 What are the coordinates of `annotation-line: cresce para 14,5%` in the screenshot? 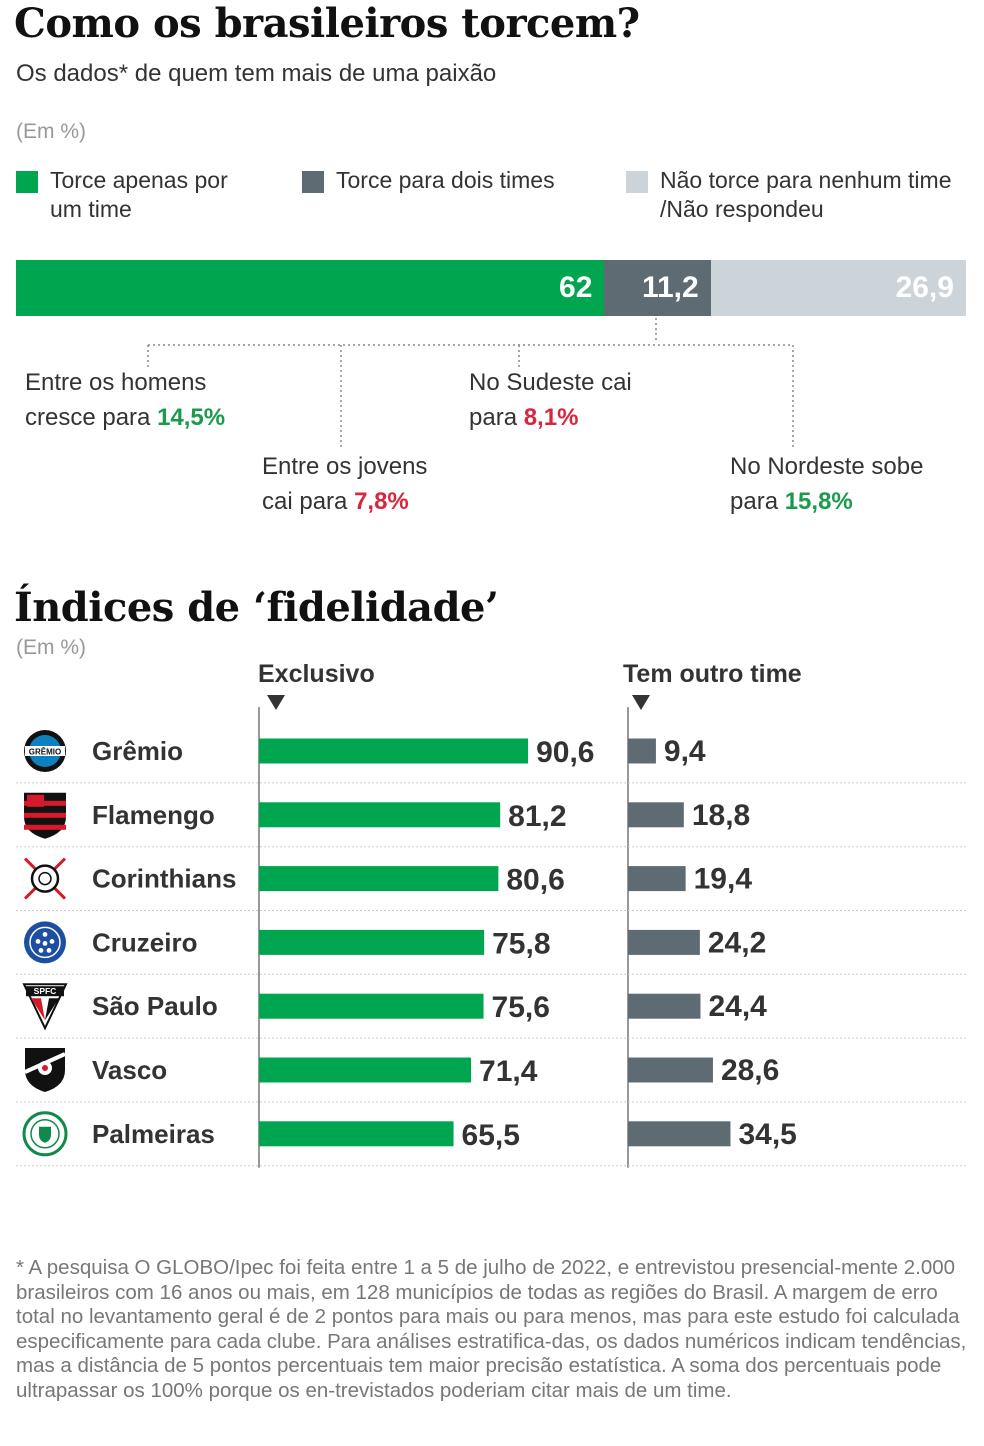 It's located at (125, 417).